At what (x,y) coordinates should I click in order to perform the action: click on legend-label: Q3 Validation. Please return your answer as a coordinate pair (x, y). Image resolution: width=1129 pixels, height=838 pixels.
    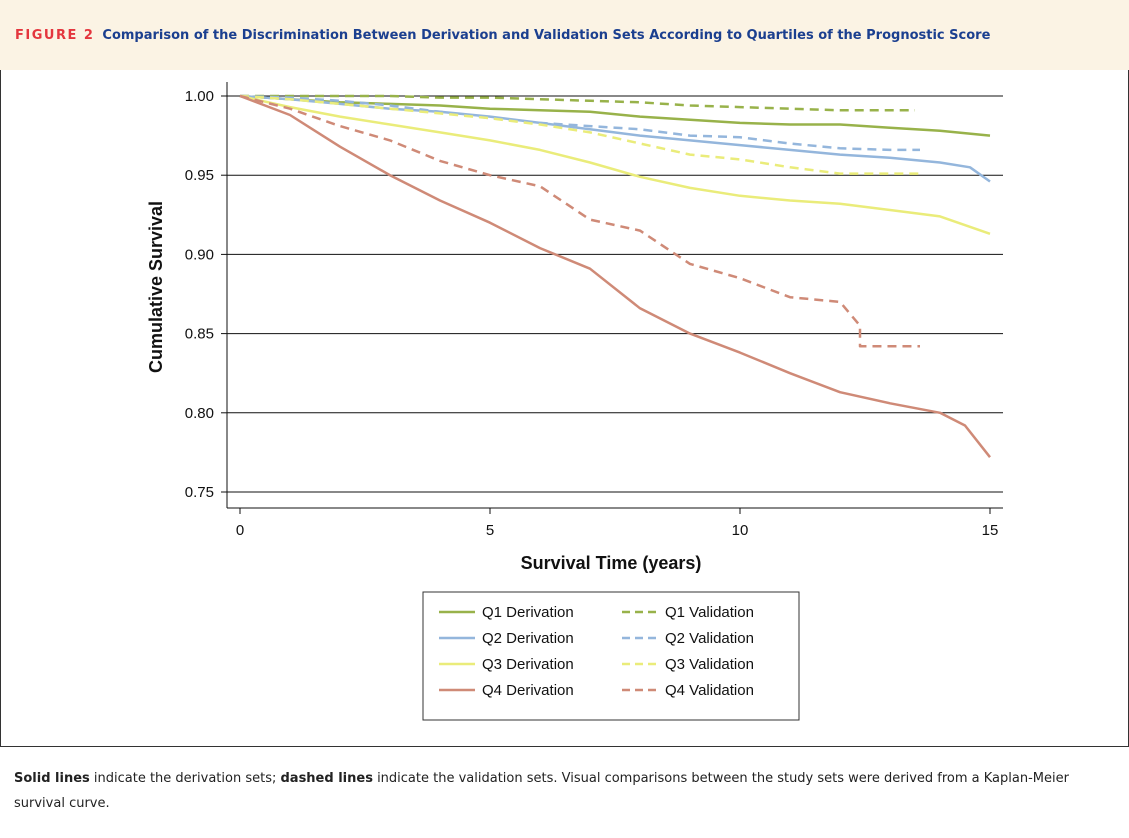
    Looking at the image, I should click on (709, 664).